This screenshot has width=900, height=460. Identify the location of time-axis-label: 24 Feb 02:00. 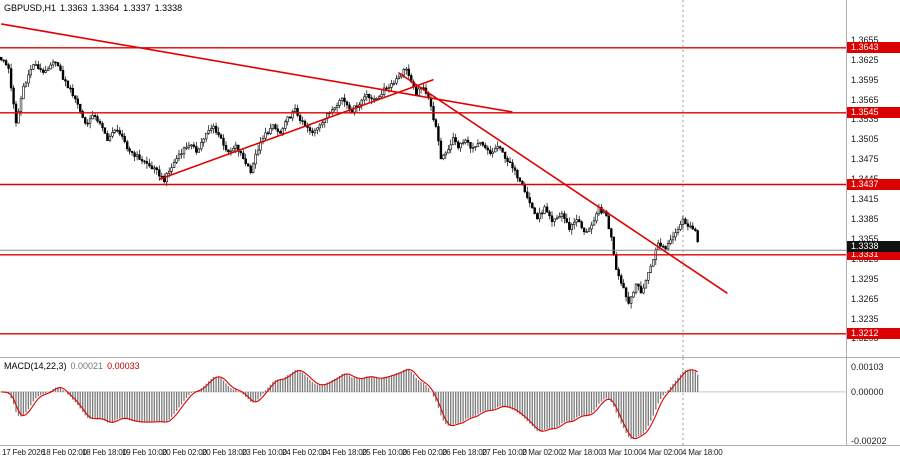
(304, 452).